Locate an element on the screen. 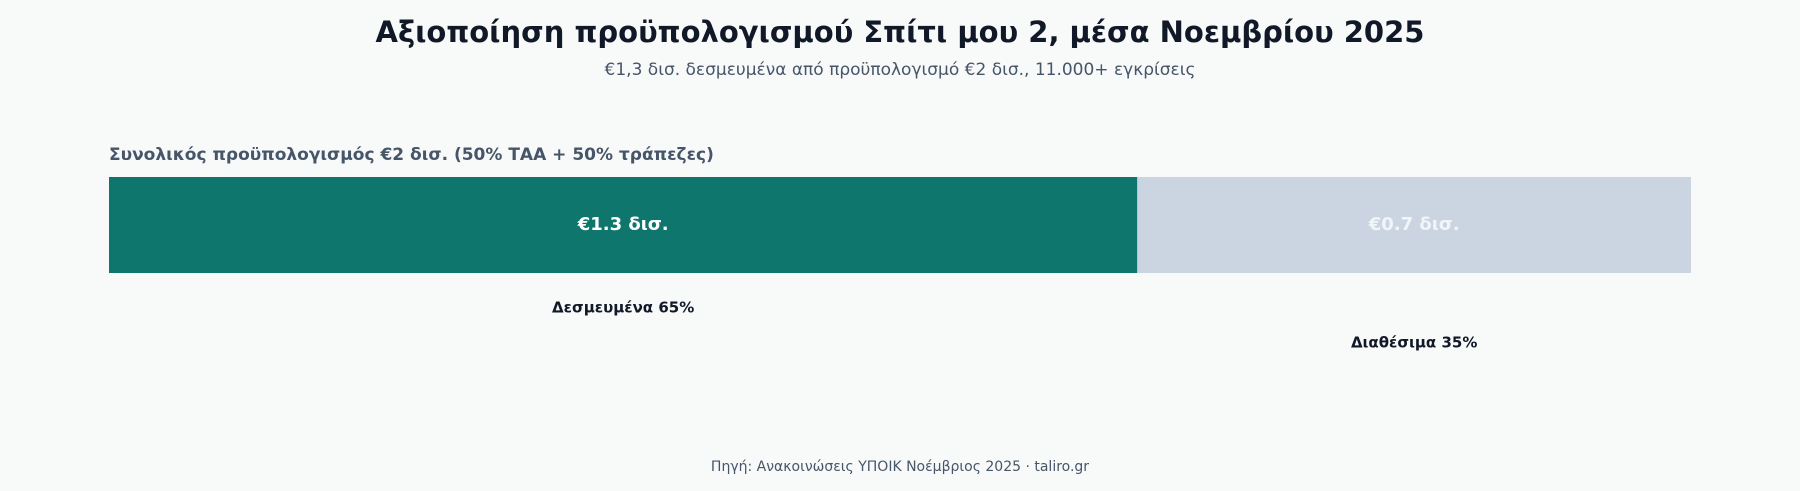  value-label: €1.3 δισ. is located at coordinates (623, 224).